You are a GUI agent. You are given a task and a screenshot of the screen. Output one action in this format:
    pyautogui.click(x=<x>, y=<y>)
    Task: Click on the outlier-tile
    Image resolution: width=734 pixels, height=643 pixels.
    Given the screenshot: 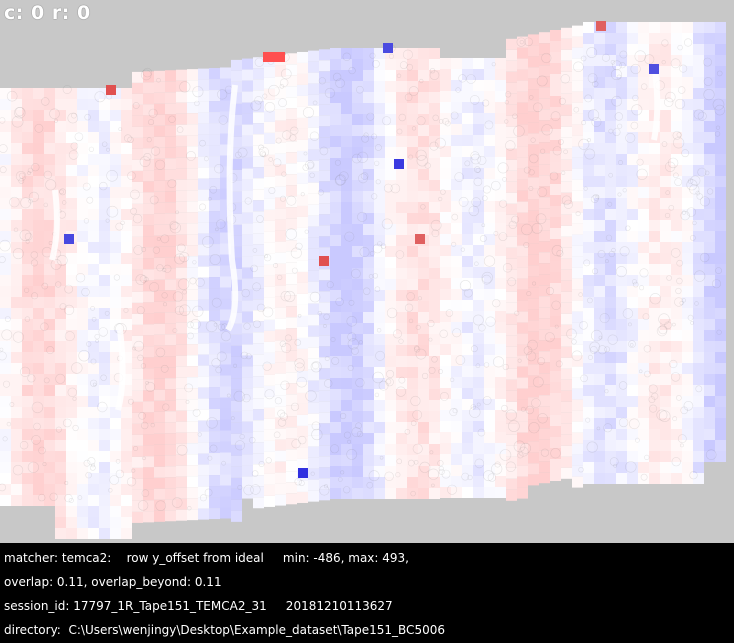 What is the action you would take?
    pyautogui.click(x=654, y=69)
    